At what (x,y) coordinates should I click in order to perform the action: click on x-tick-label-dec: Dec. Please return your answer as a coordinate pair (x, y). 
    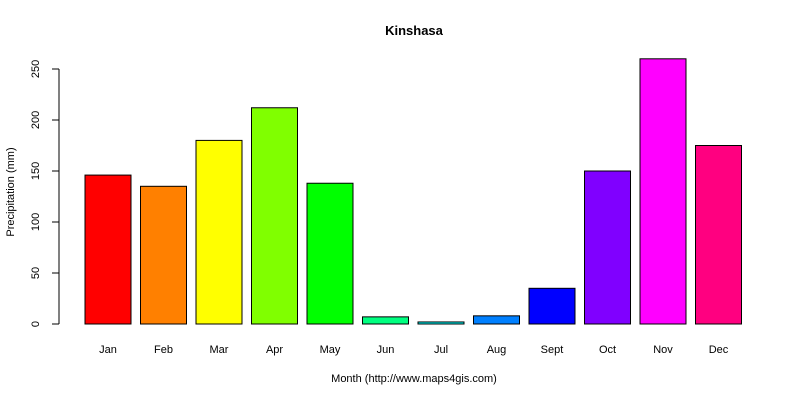
    Looking at the image, I should click on (719, 350).